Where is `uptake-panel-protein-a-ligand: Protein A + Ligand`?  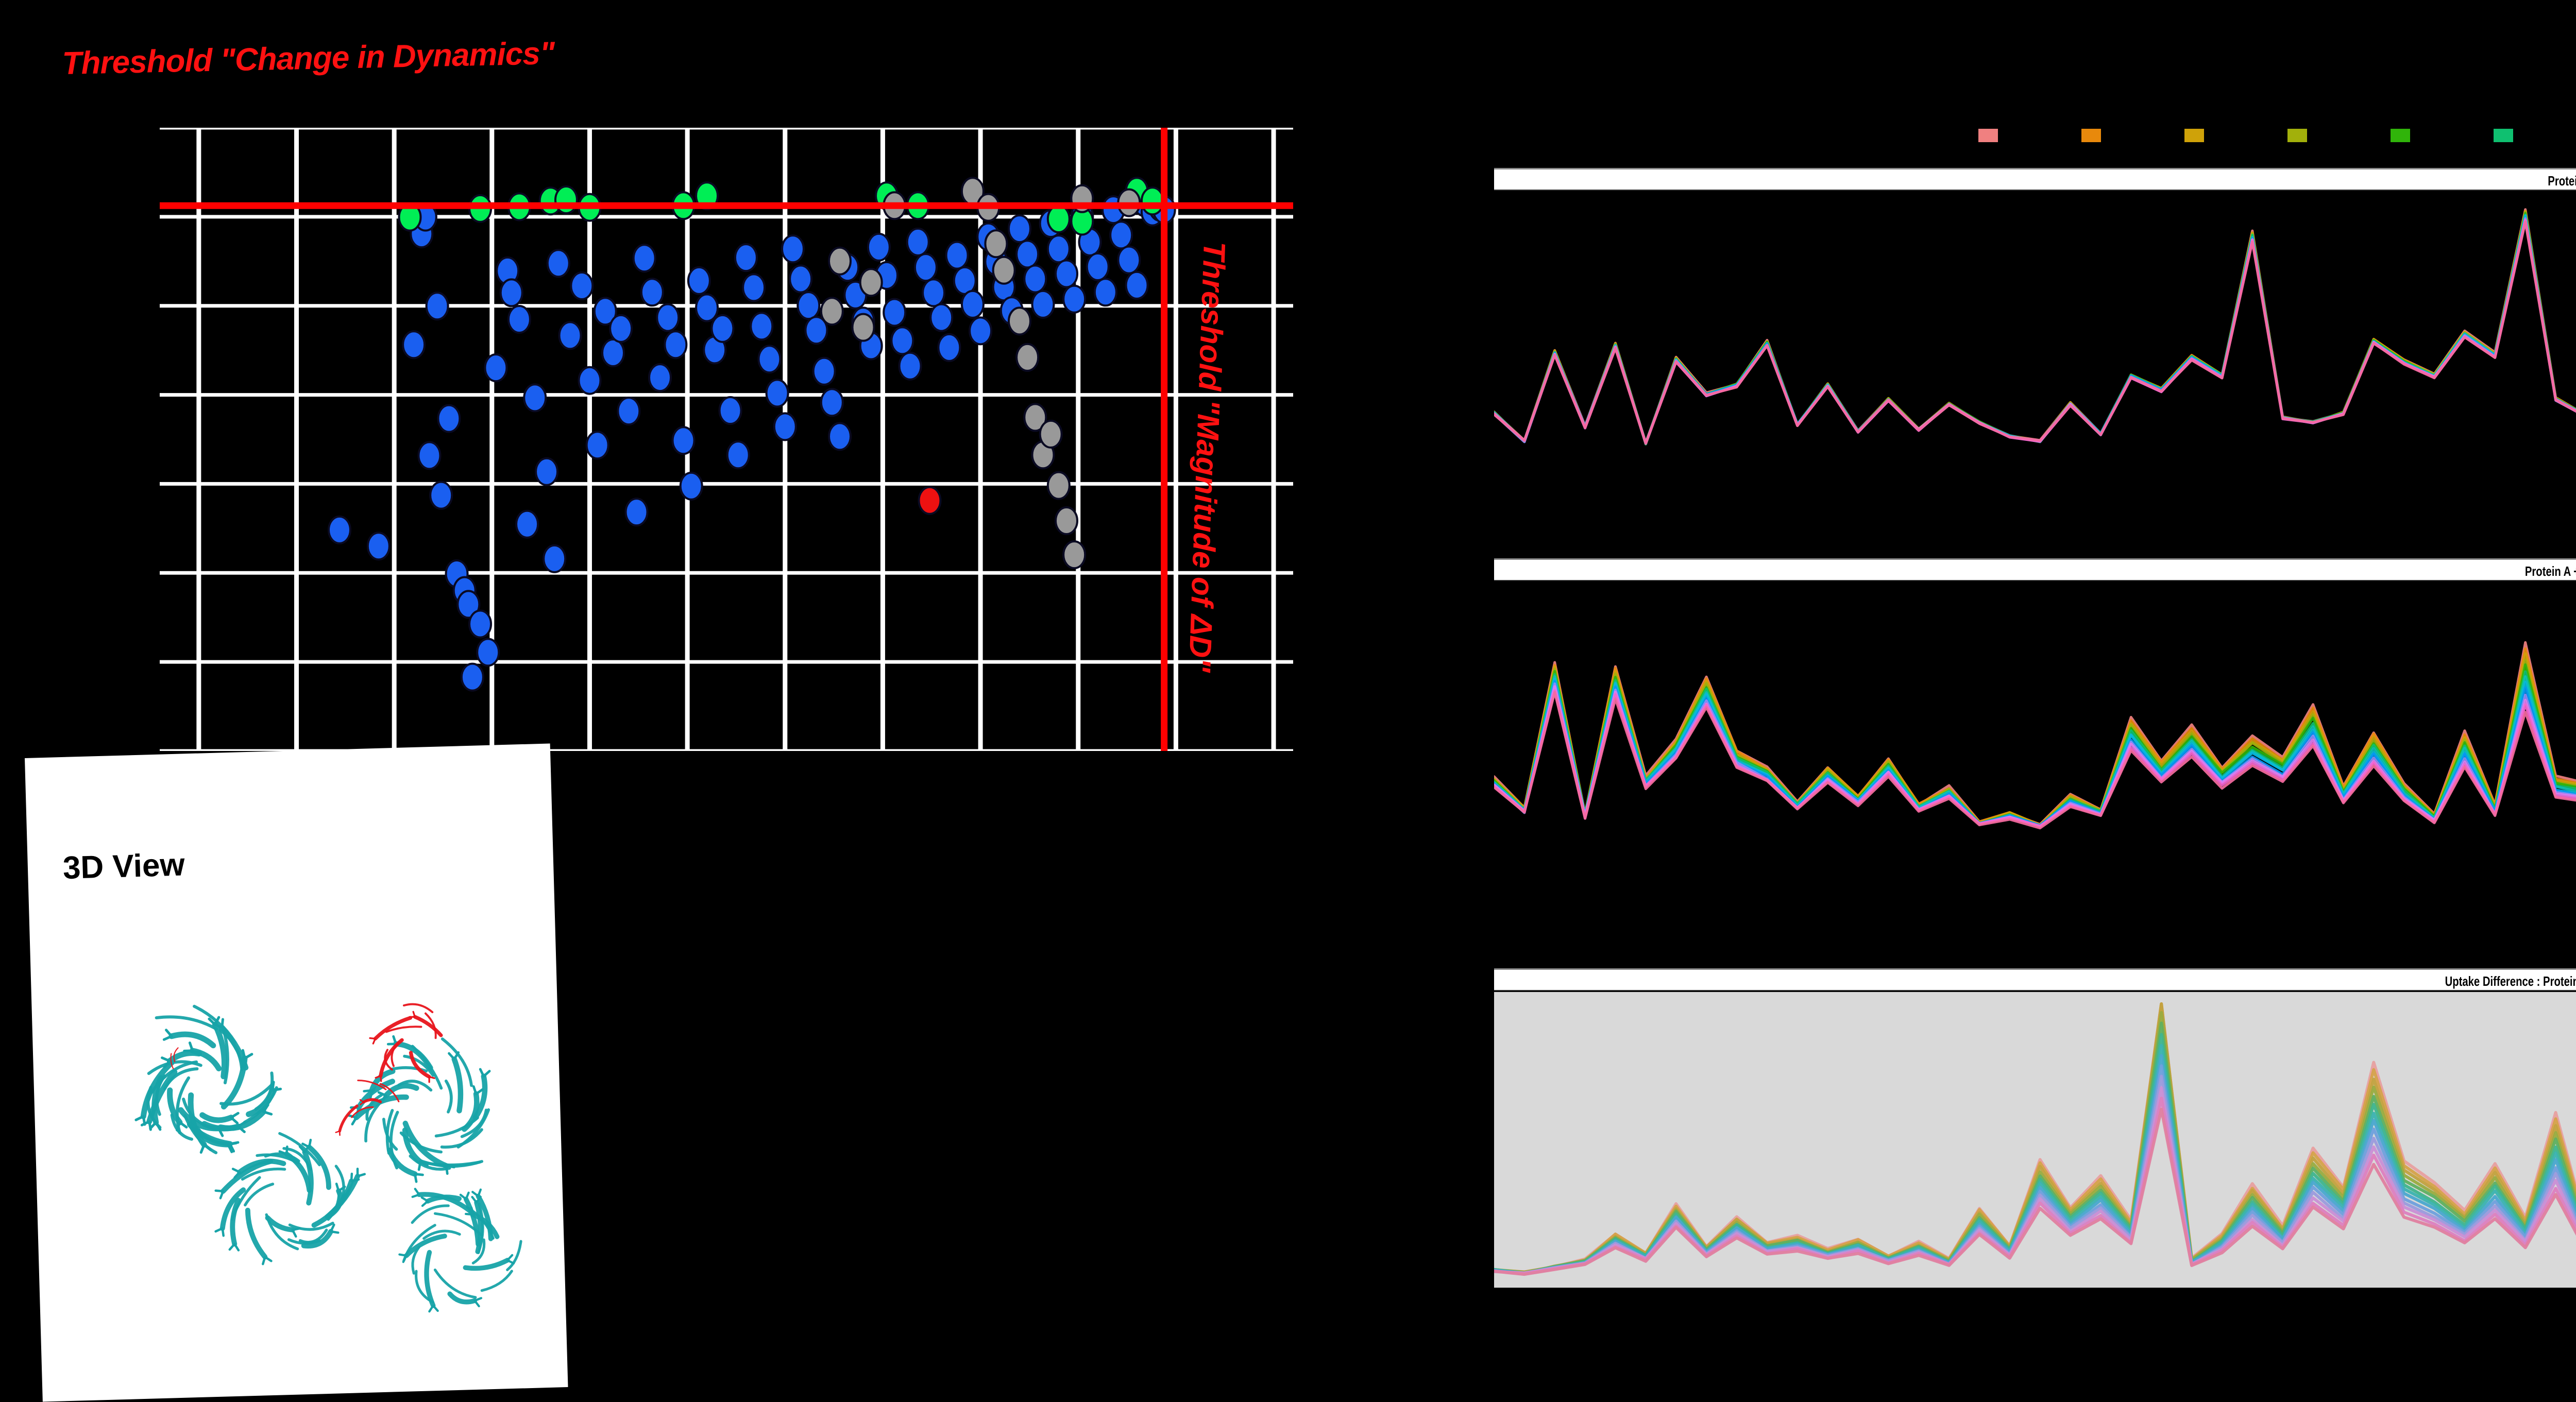
uptake-panel-protein-a-ligand: Protein A + Ligand is located at coordinates (2035, 702).